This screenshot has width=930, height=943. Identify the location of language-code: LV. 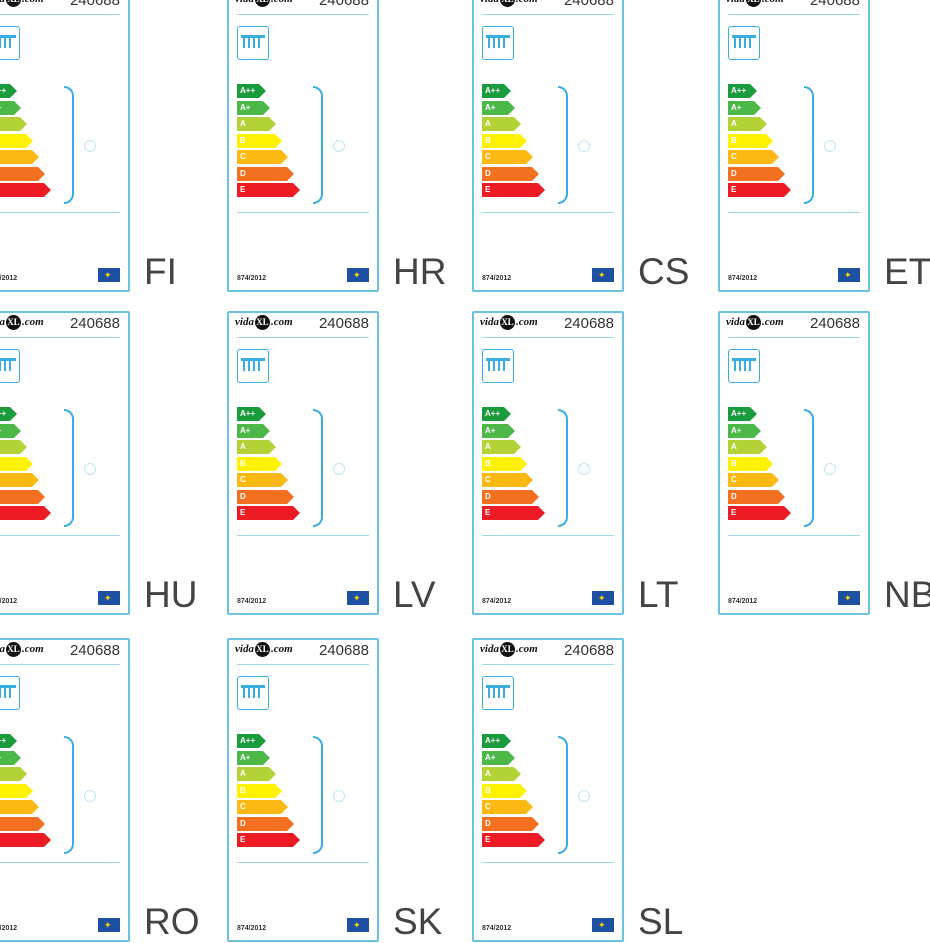
(414, 594).